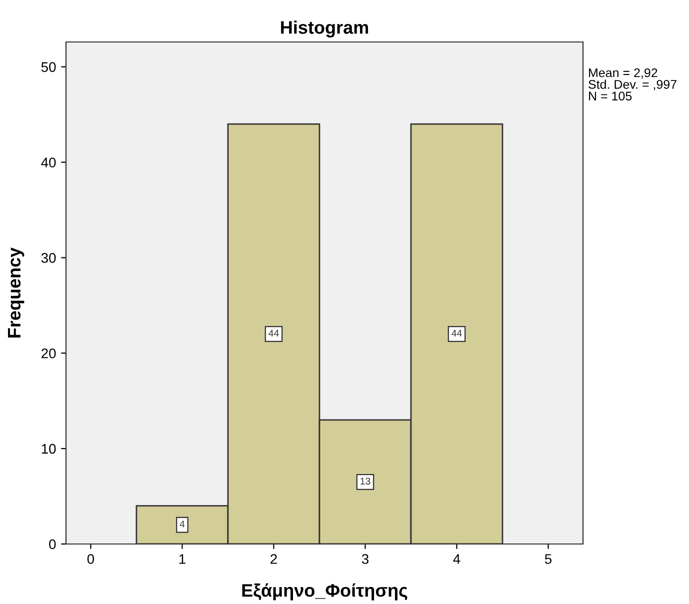  What do you see at coordinates (90, 559) in the screenshot?
I see `x-tick-label: 0` at bounding box center [90, 559].